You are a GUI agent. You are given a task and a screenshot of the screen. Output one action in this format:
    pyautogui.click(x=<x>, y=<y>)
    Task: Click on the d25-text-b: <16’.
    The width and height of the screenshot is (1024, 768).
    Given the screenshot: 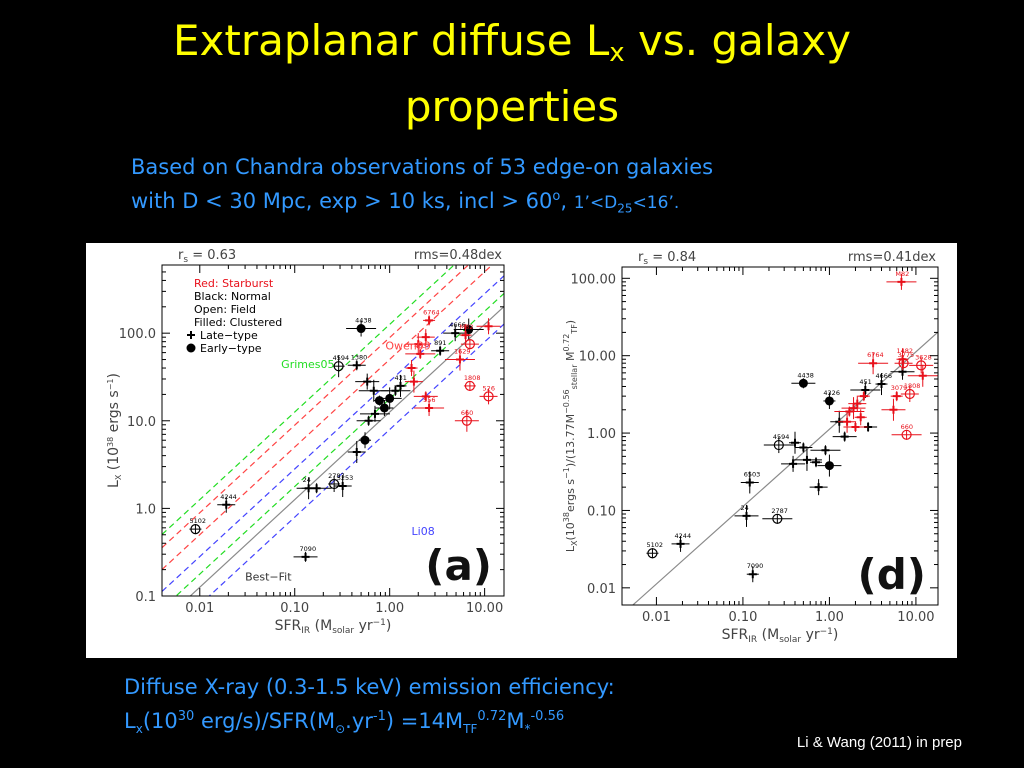 What is the action you would take?
    pyautogui.click(x=656, y=203)
    